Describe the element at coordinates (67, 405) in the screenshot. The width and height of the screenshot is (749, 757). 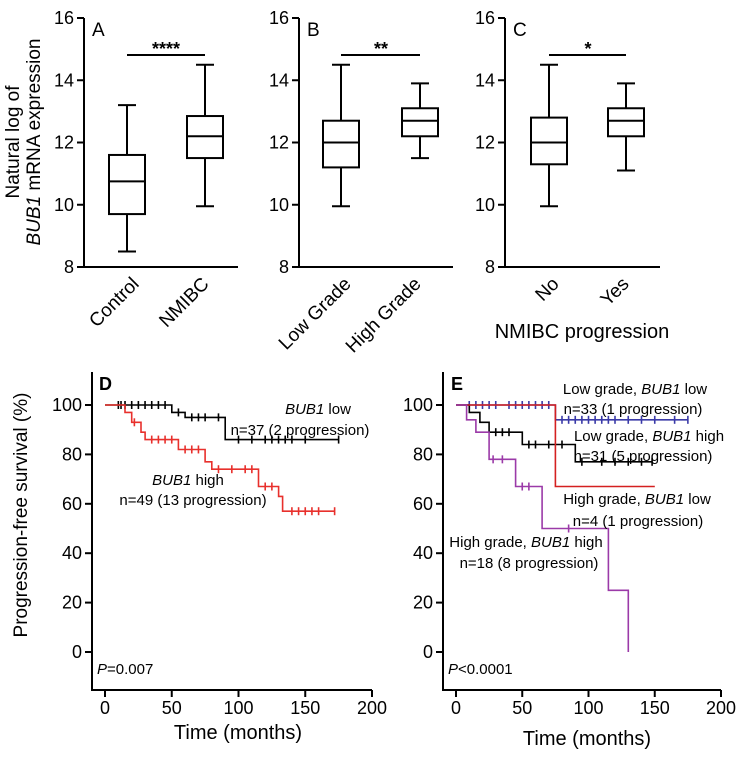
I see `panel-d-ytick-label-5: 100` at that location.